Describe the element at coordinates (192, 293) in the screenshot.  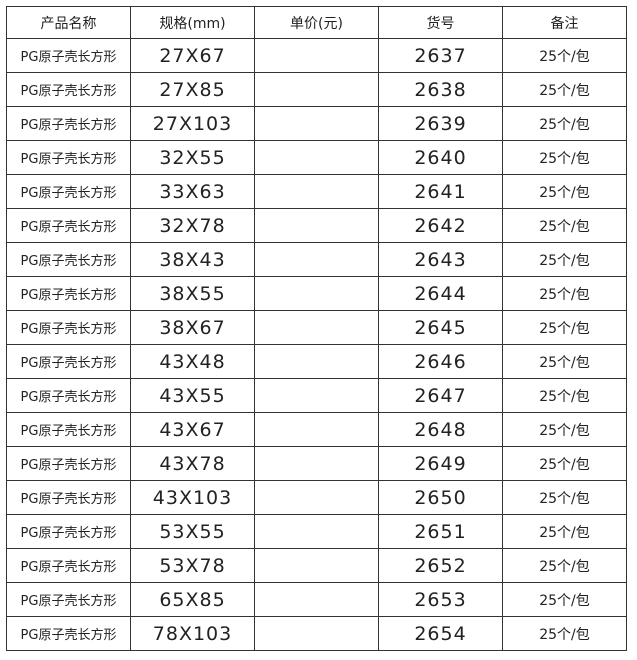
I see `spec-cell: 38X55` at that location.